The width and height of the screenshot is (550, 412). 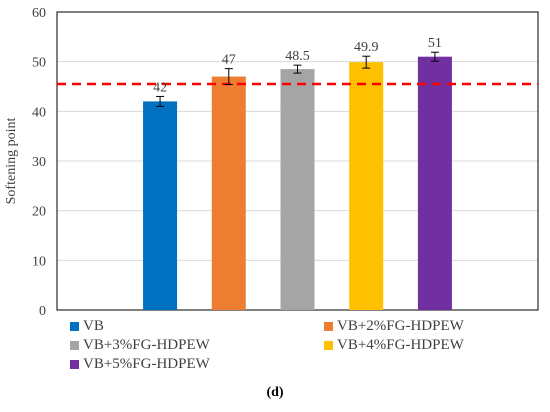 I want to click on data-label: 47, so click(x=229, y=60).